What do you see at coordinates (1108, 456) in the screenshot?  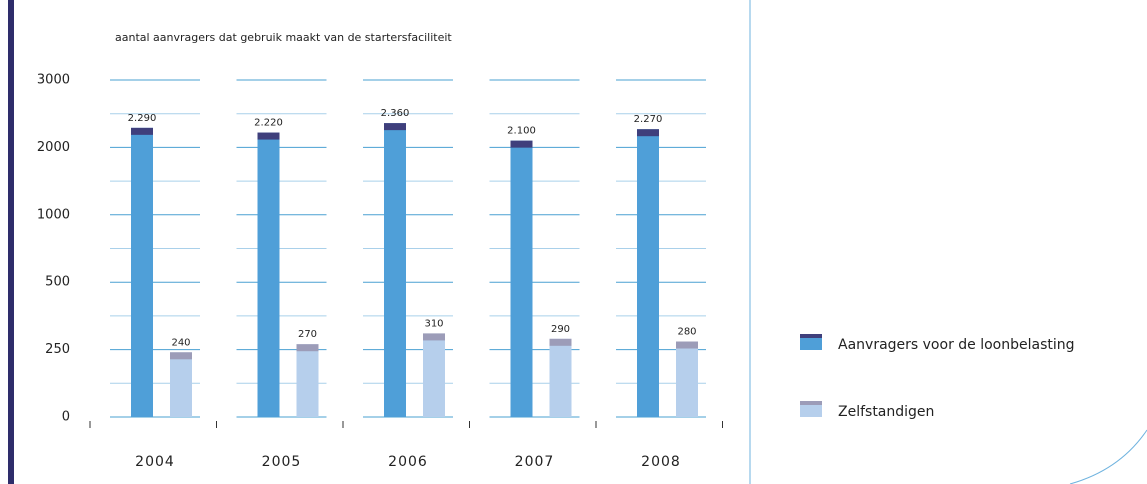 I see `corner-arc` at bounding box center [1108, 456].